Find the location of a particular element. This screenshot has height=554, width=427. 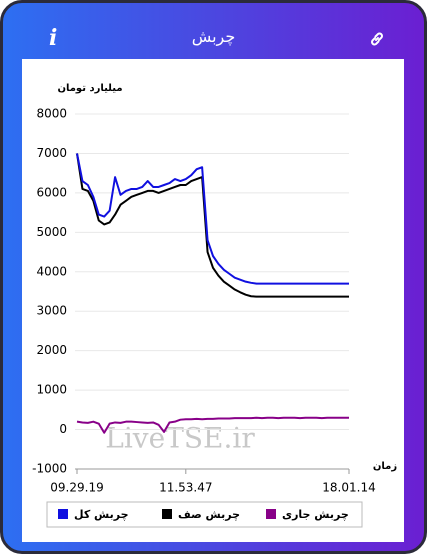

y-tick-label: 8000 is located at coordinates (51, 114).